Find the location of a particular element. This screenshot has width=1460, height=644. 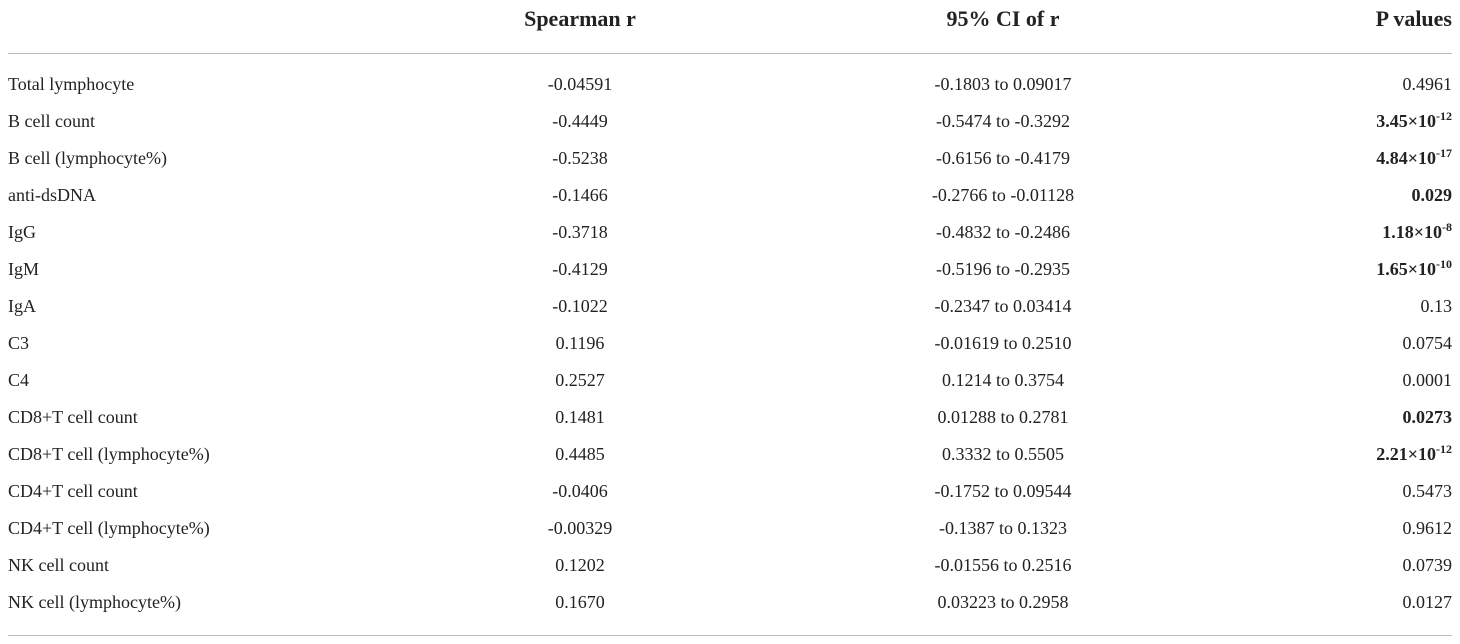

ci-value: -0.5196 to -0.2935 is located at coordinates (1003, 269).